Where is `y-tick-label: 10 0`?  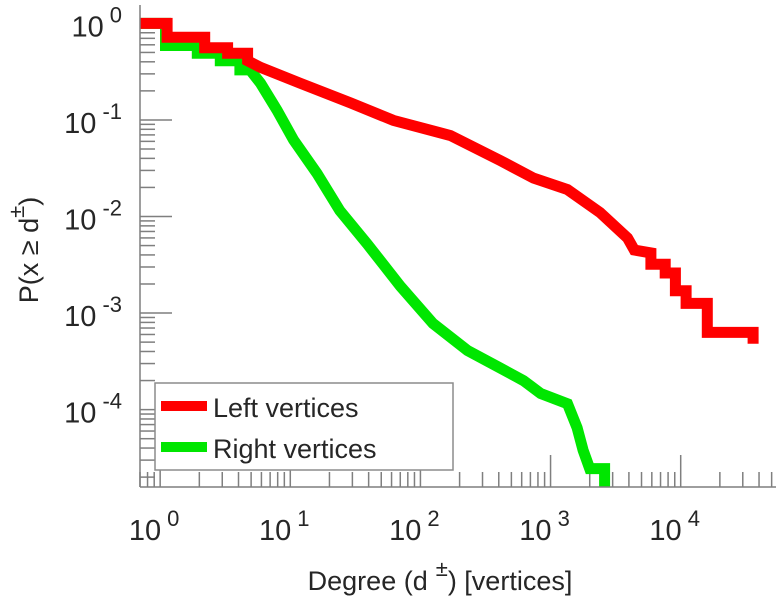 y-tick-label: 10 0 is located at coordinates (96, 22).